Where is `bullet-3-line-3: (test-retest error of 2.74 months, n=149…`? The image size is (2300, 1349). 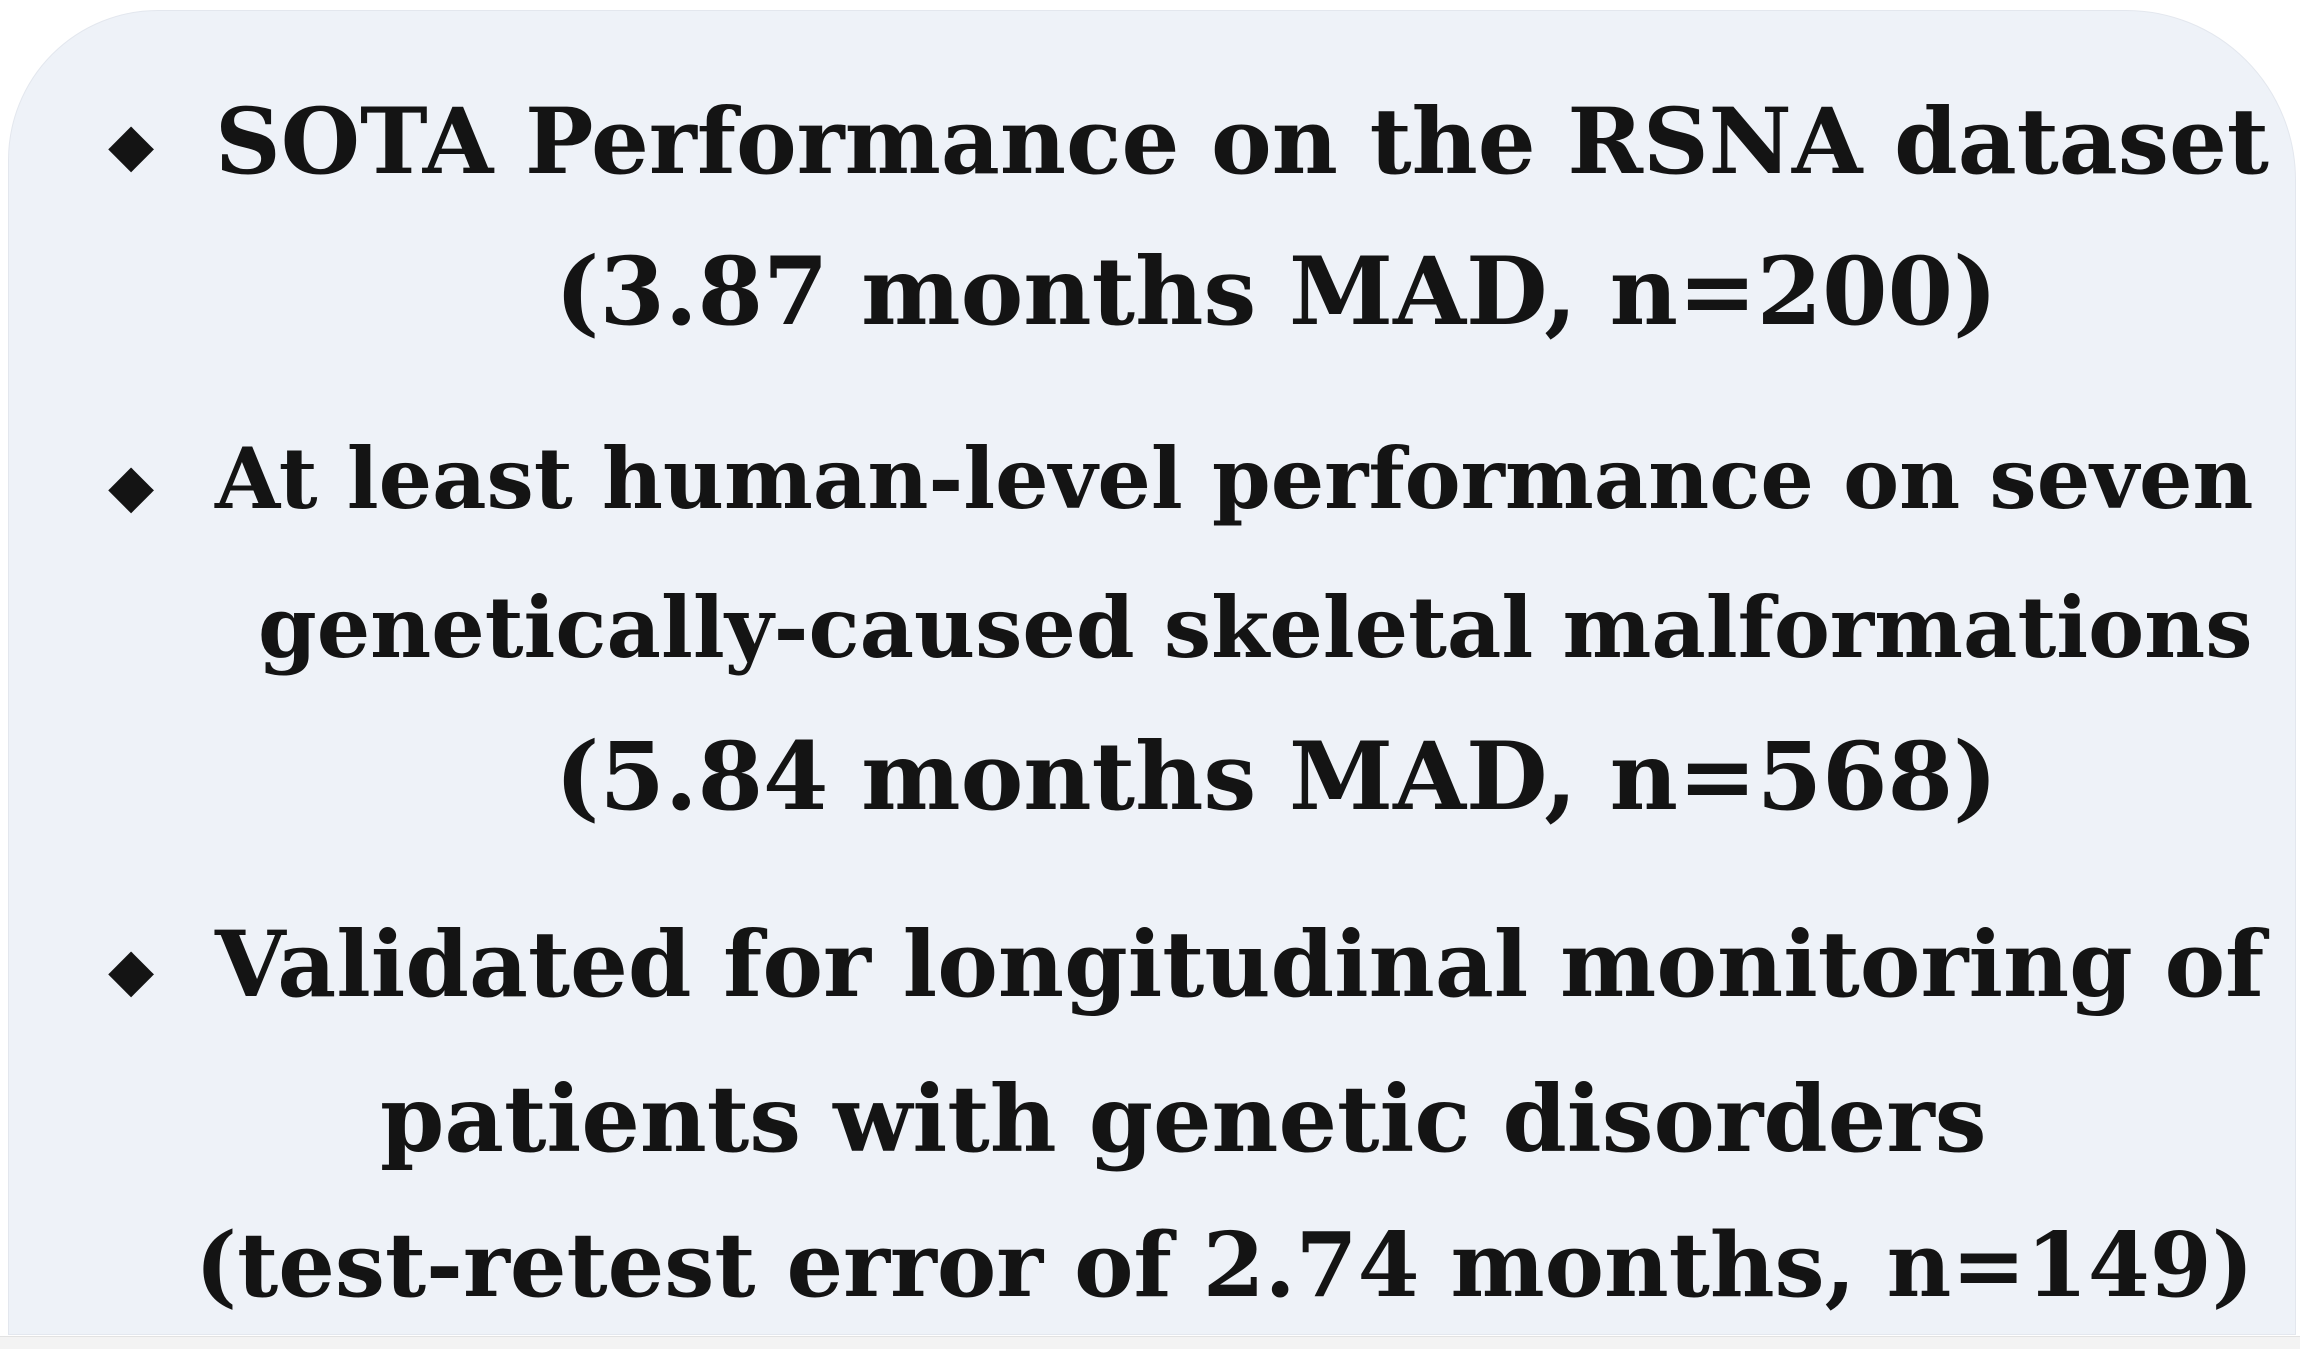
bullet-3-line-3: (test-retest error of 2.74 months, n=149… is located at coordinates (1224, 1264).